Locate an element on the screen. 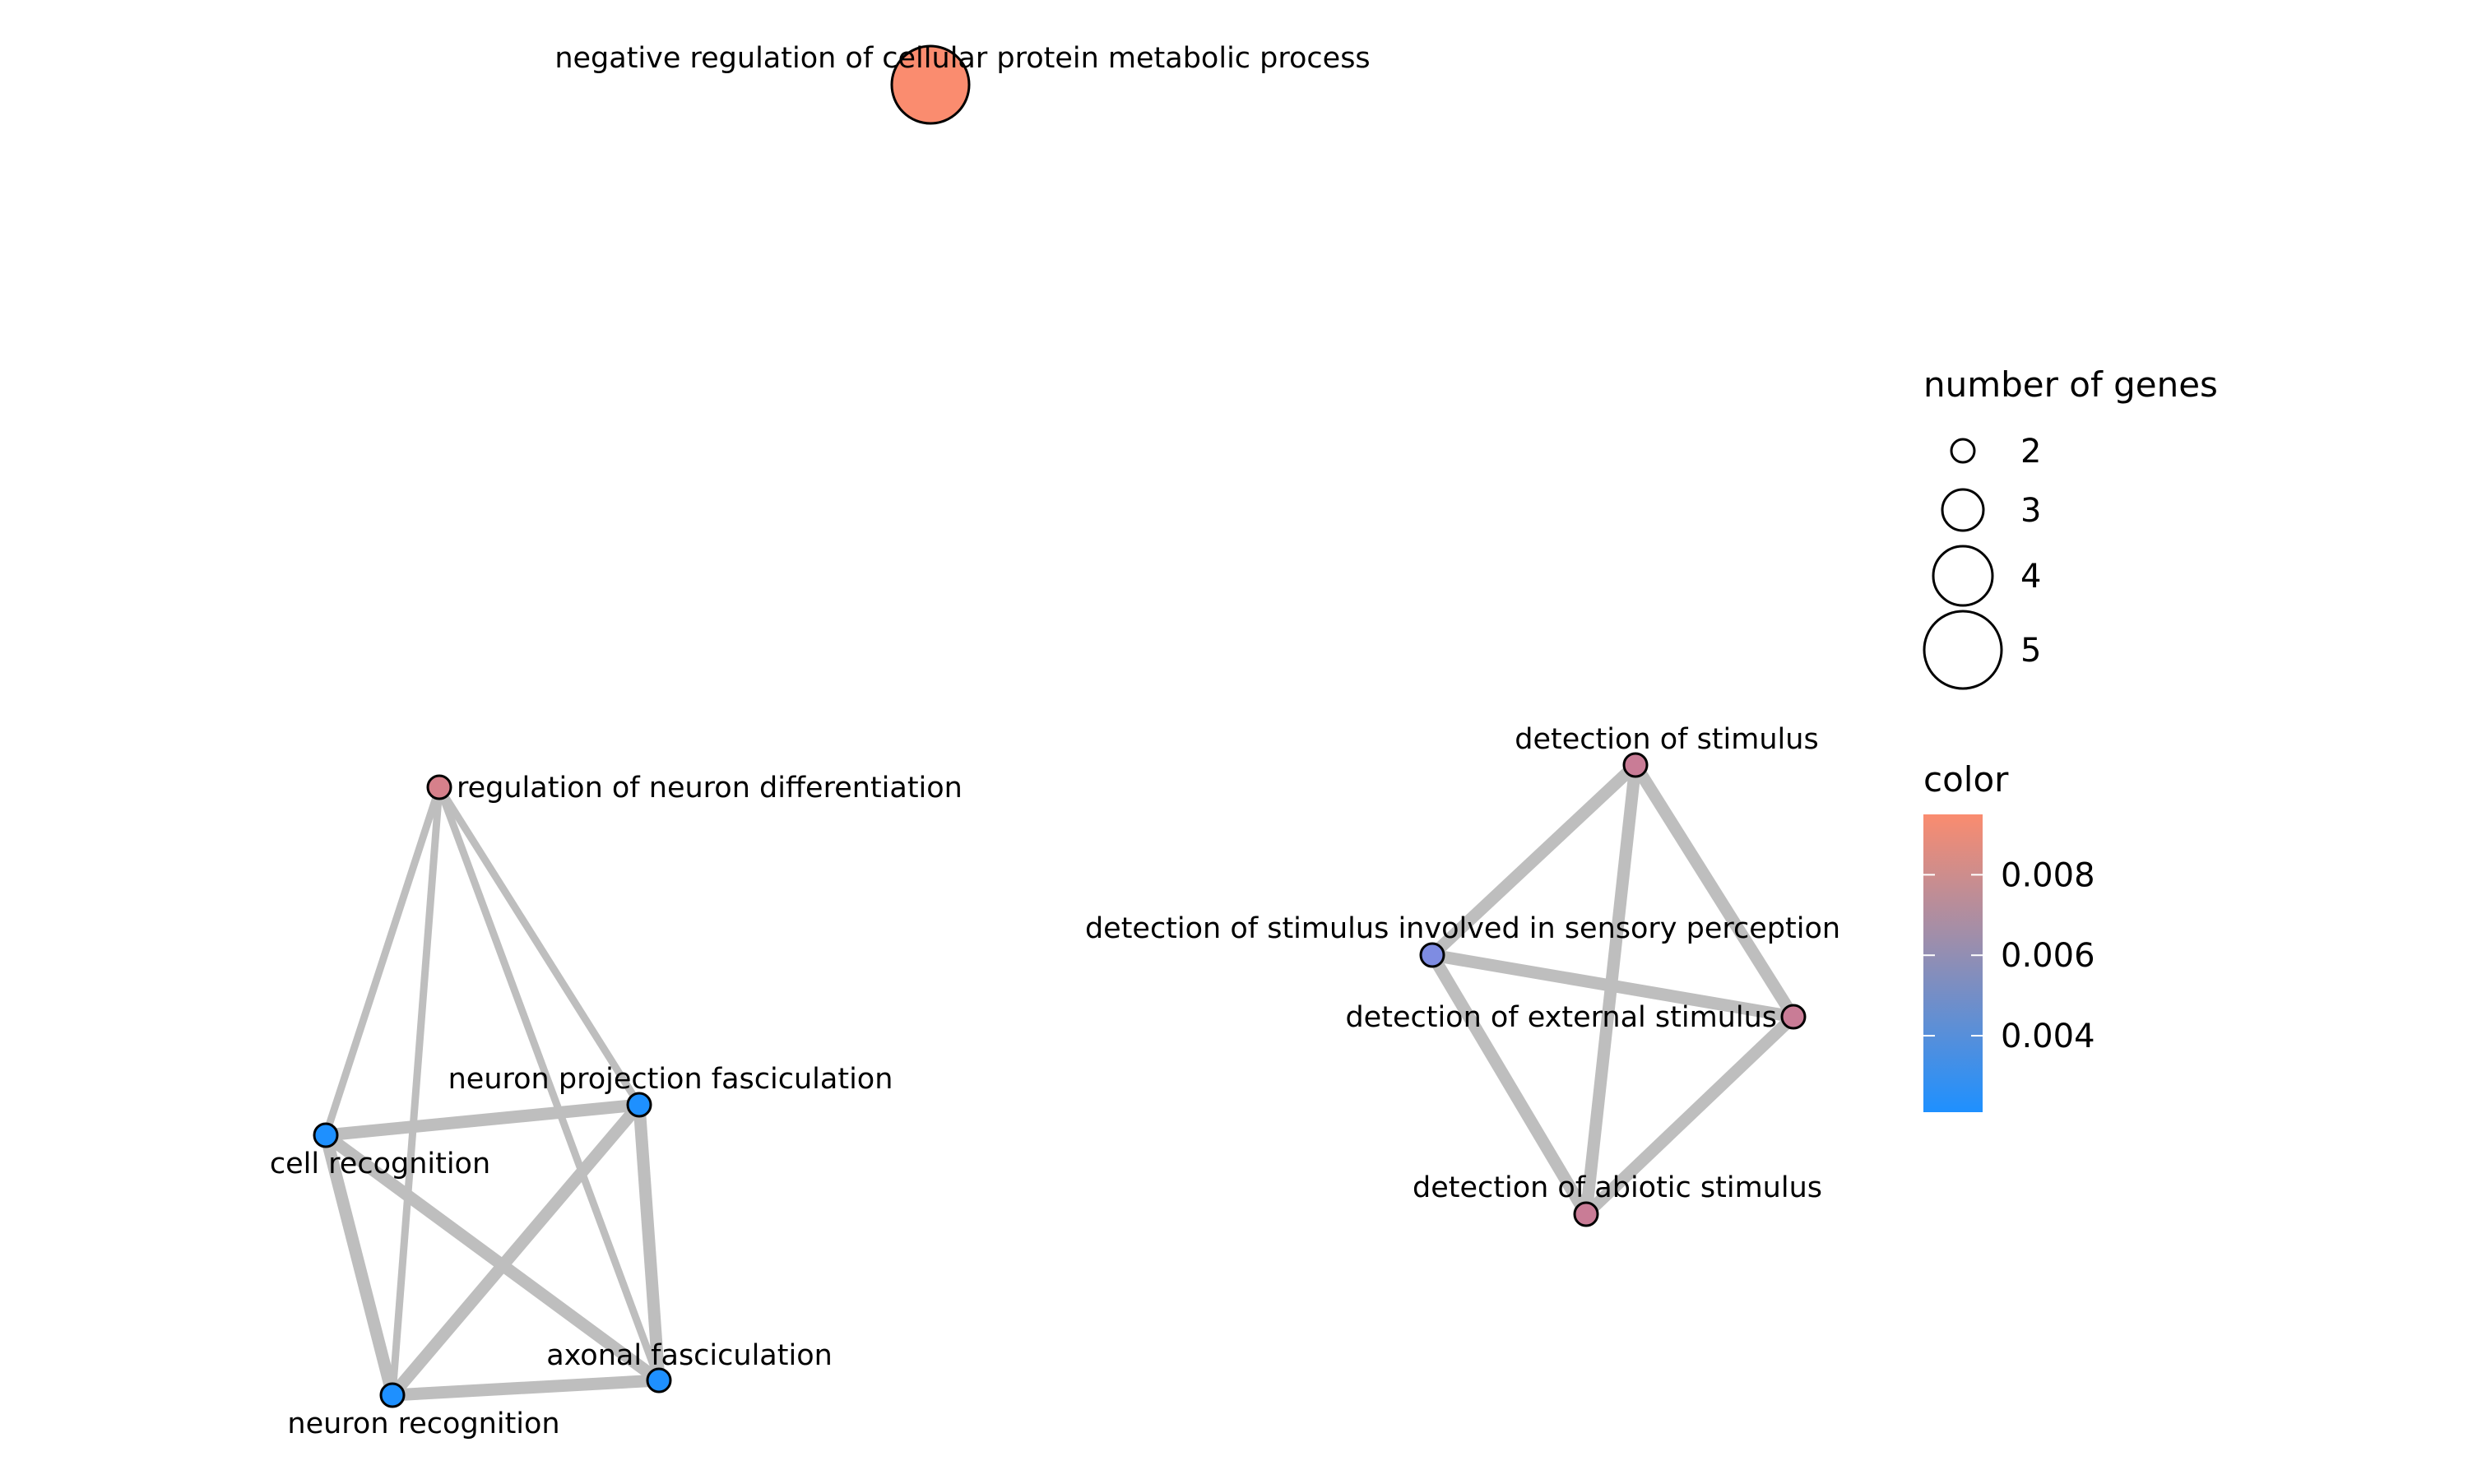  color-legend-bar is located at coordinates (1953, 963).